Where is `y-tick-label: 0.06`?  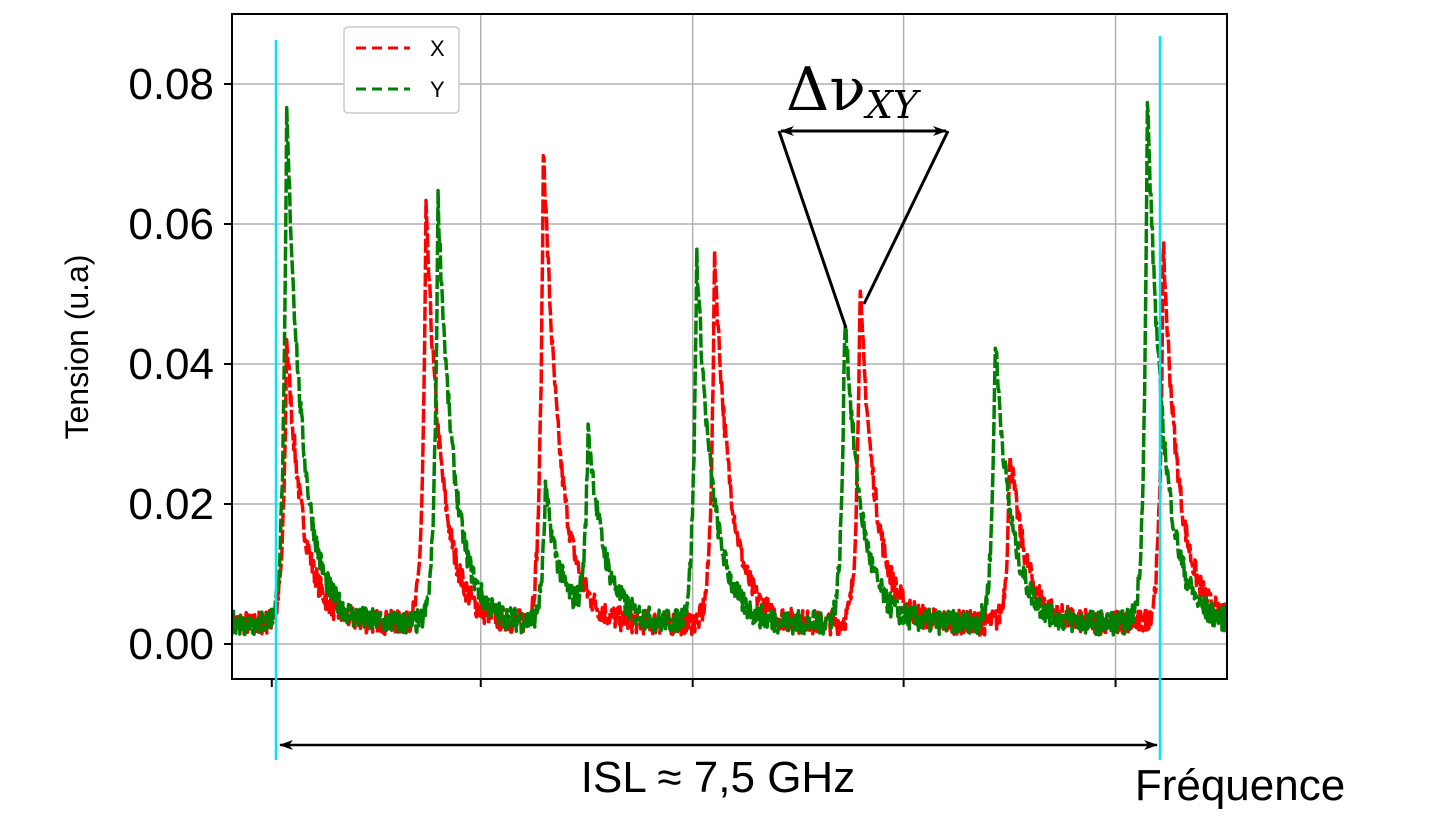 y-tick-label: 0.06 is located at coordinates (171, 224).